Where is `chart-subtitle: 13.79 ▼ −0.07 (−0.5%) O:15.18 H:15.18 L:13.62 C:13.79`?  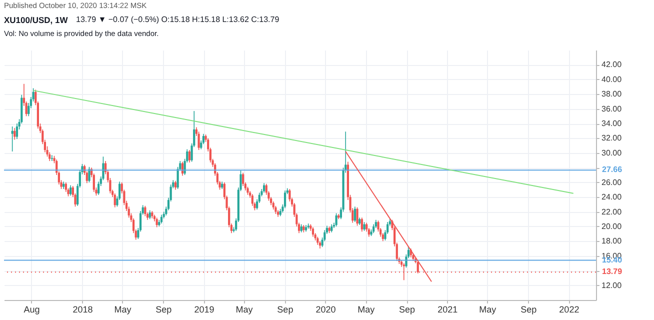 chart-subtitle: 13.79 ▼ −0.07 (−0.5%) O:15.18 H:15.18 L:13.62 C:13.79 is located at coordinates (178, 19).